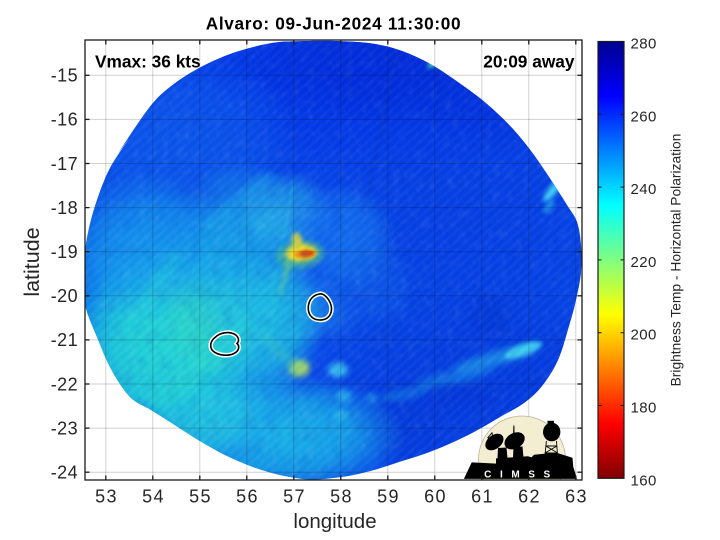  I want to click on svg-text: 260, so click(644, 116).